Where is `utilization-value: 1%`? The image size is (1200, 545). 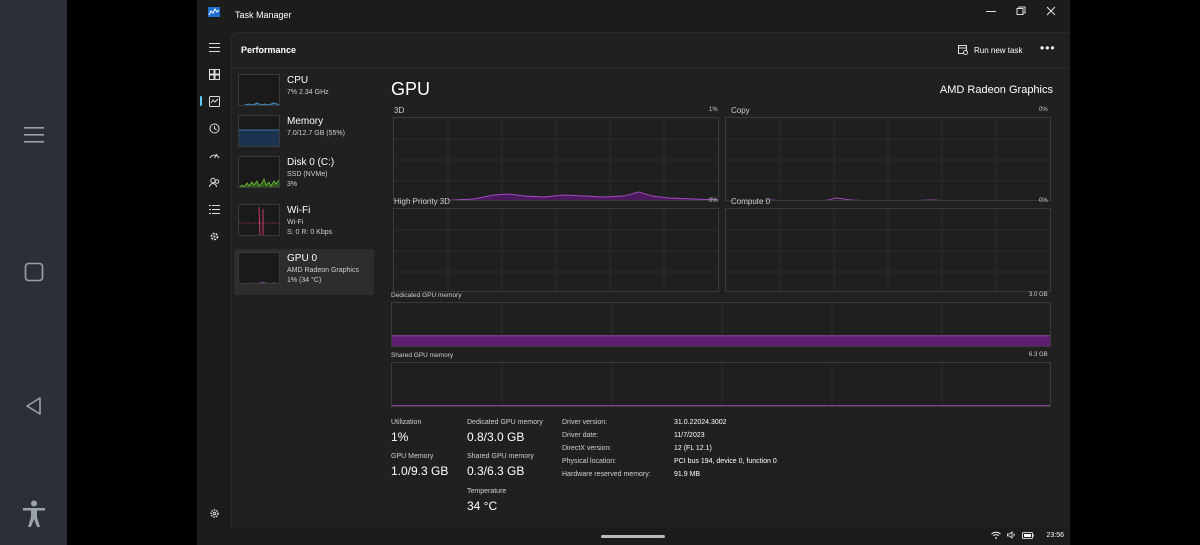
utilization-value: 1% is located at coordinates (400, 437).